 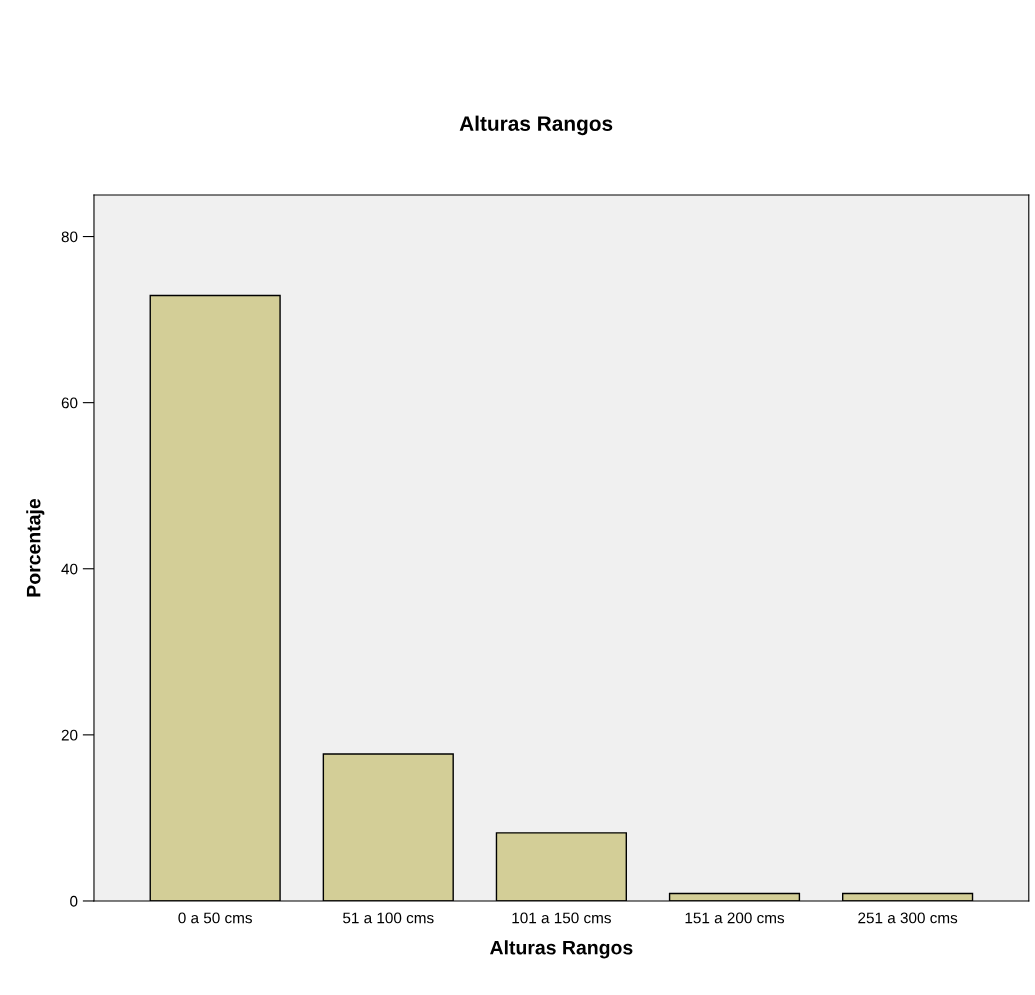 I want to click on y-axis-title: Porcentaje, so click(x=35, y=547).